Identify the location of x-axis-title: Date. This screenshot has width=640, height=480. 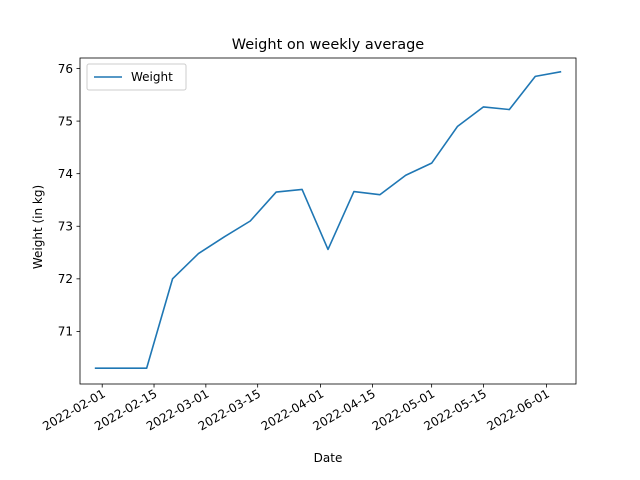
(328, 458).